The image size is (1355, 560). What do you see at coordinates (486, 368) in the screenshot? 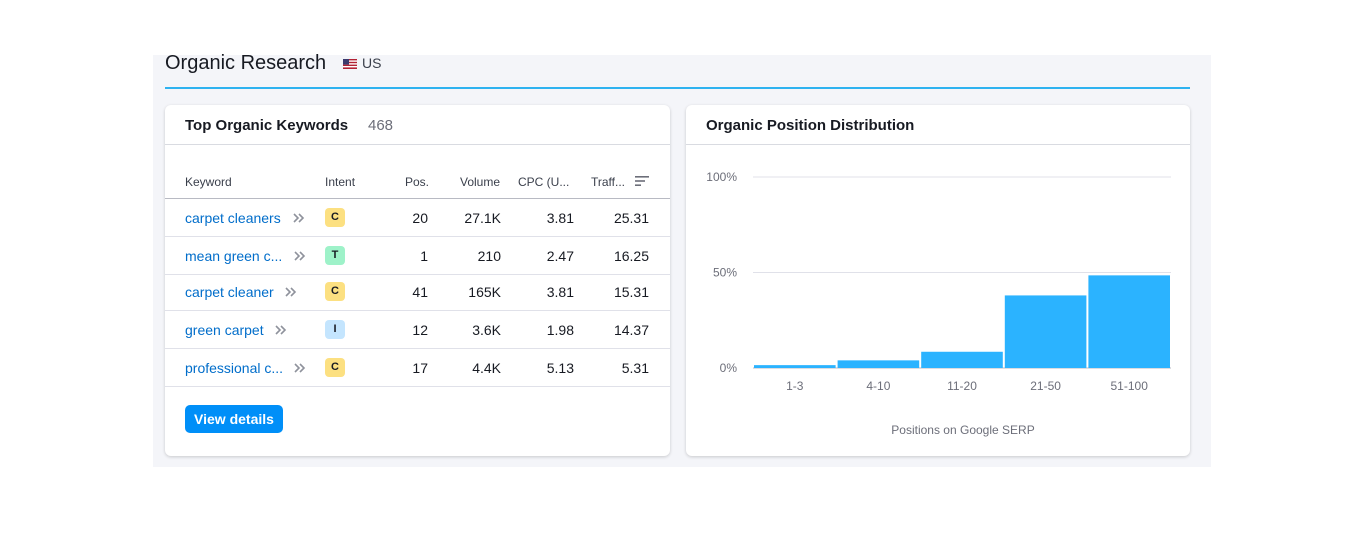
I see `volume-value: 4.4K` at bounding box center [486, 368].